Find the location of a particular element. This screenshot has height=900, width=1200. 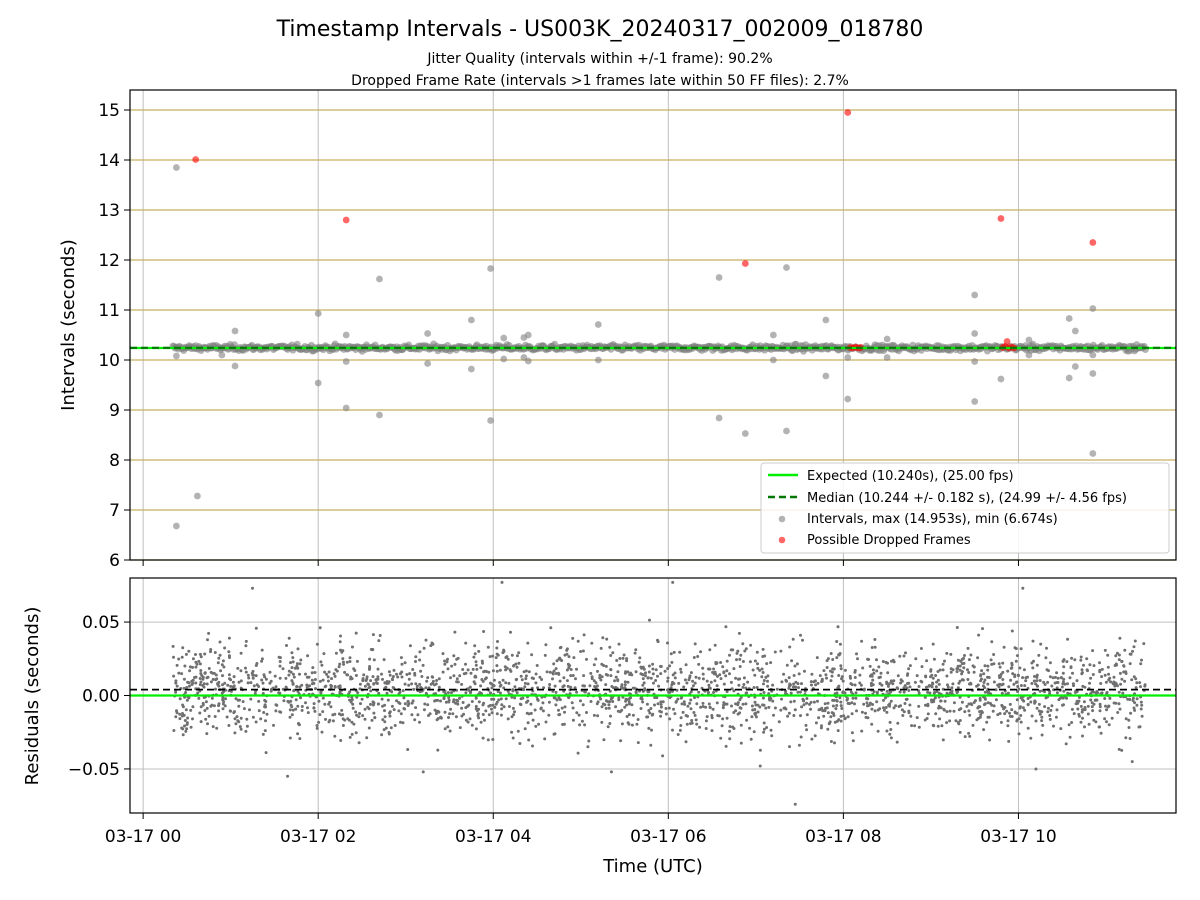

xtick-label: 03-17 10 is located at coordinates (1018, 837).